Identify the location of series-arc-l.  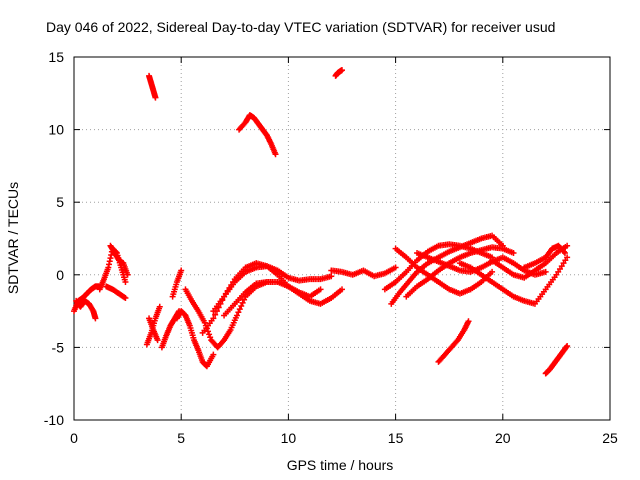
(226, 315).